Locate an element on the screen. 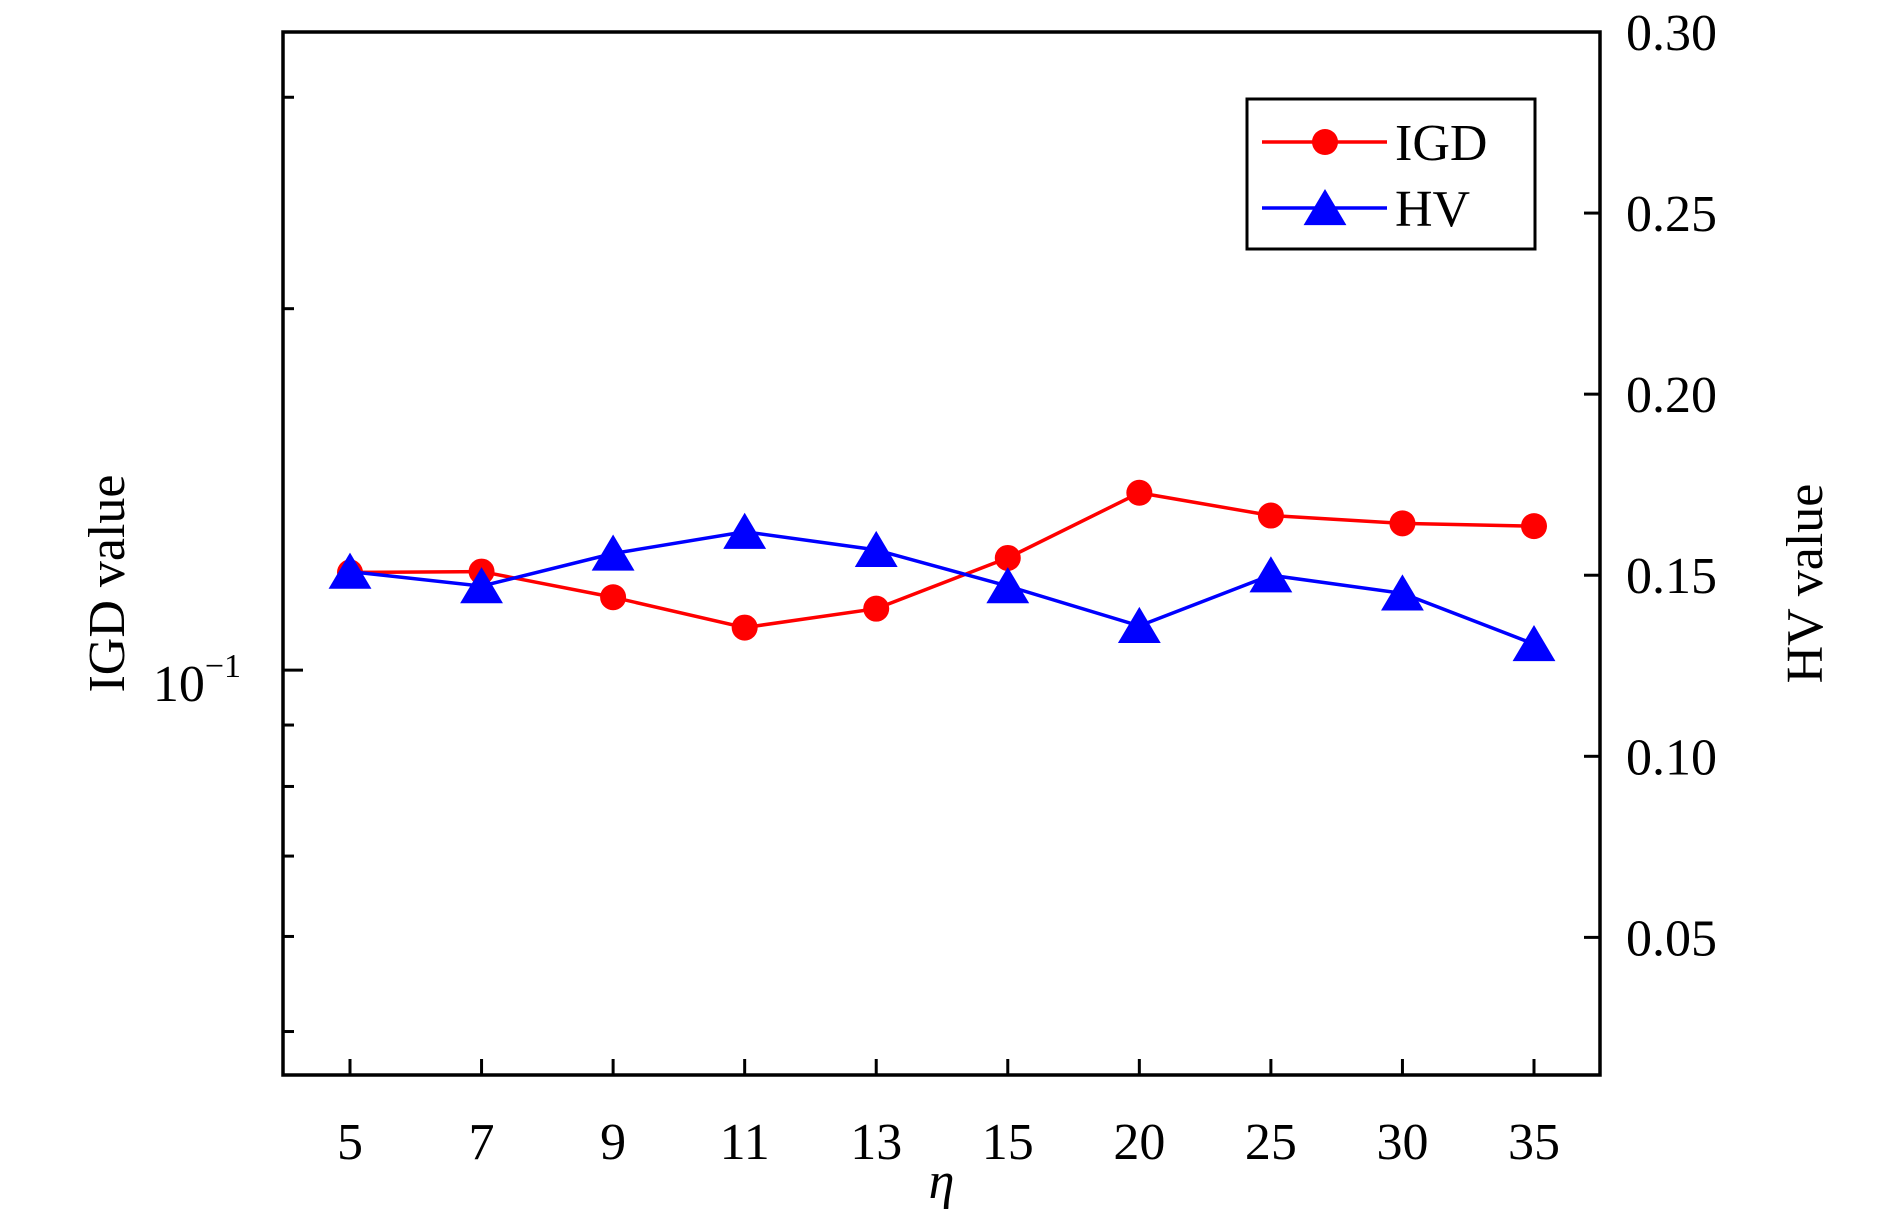  x-tick-label: 5 is located at coordinates (350, 1142).